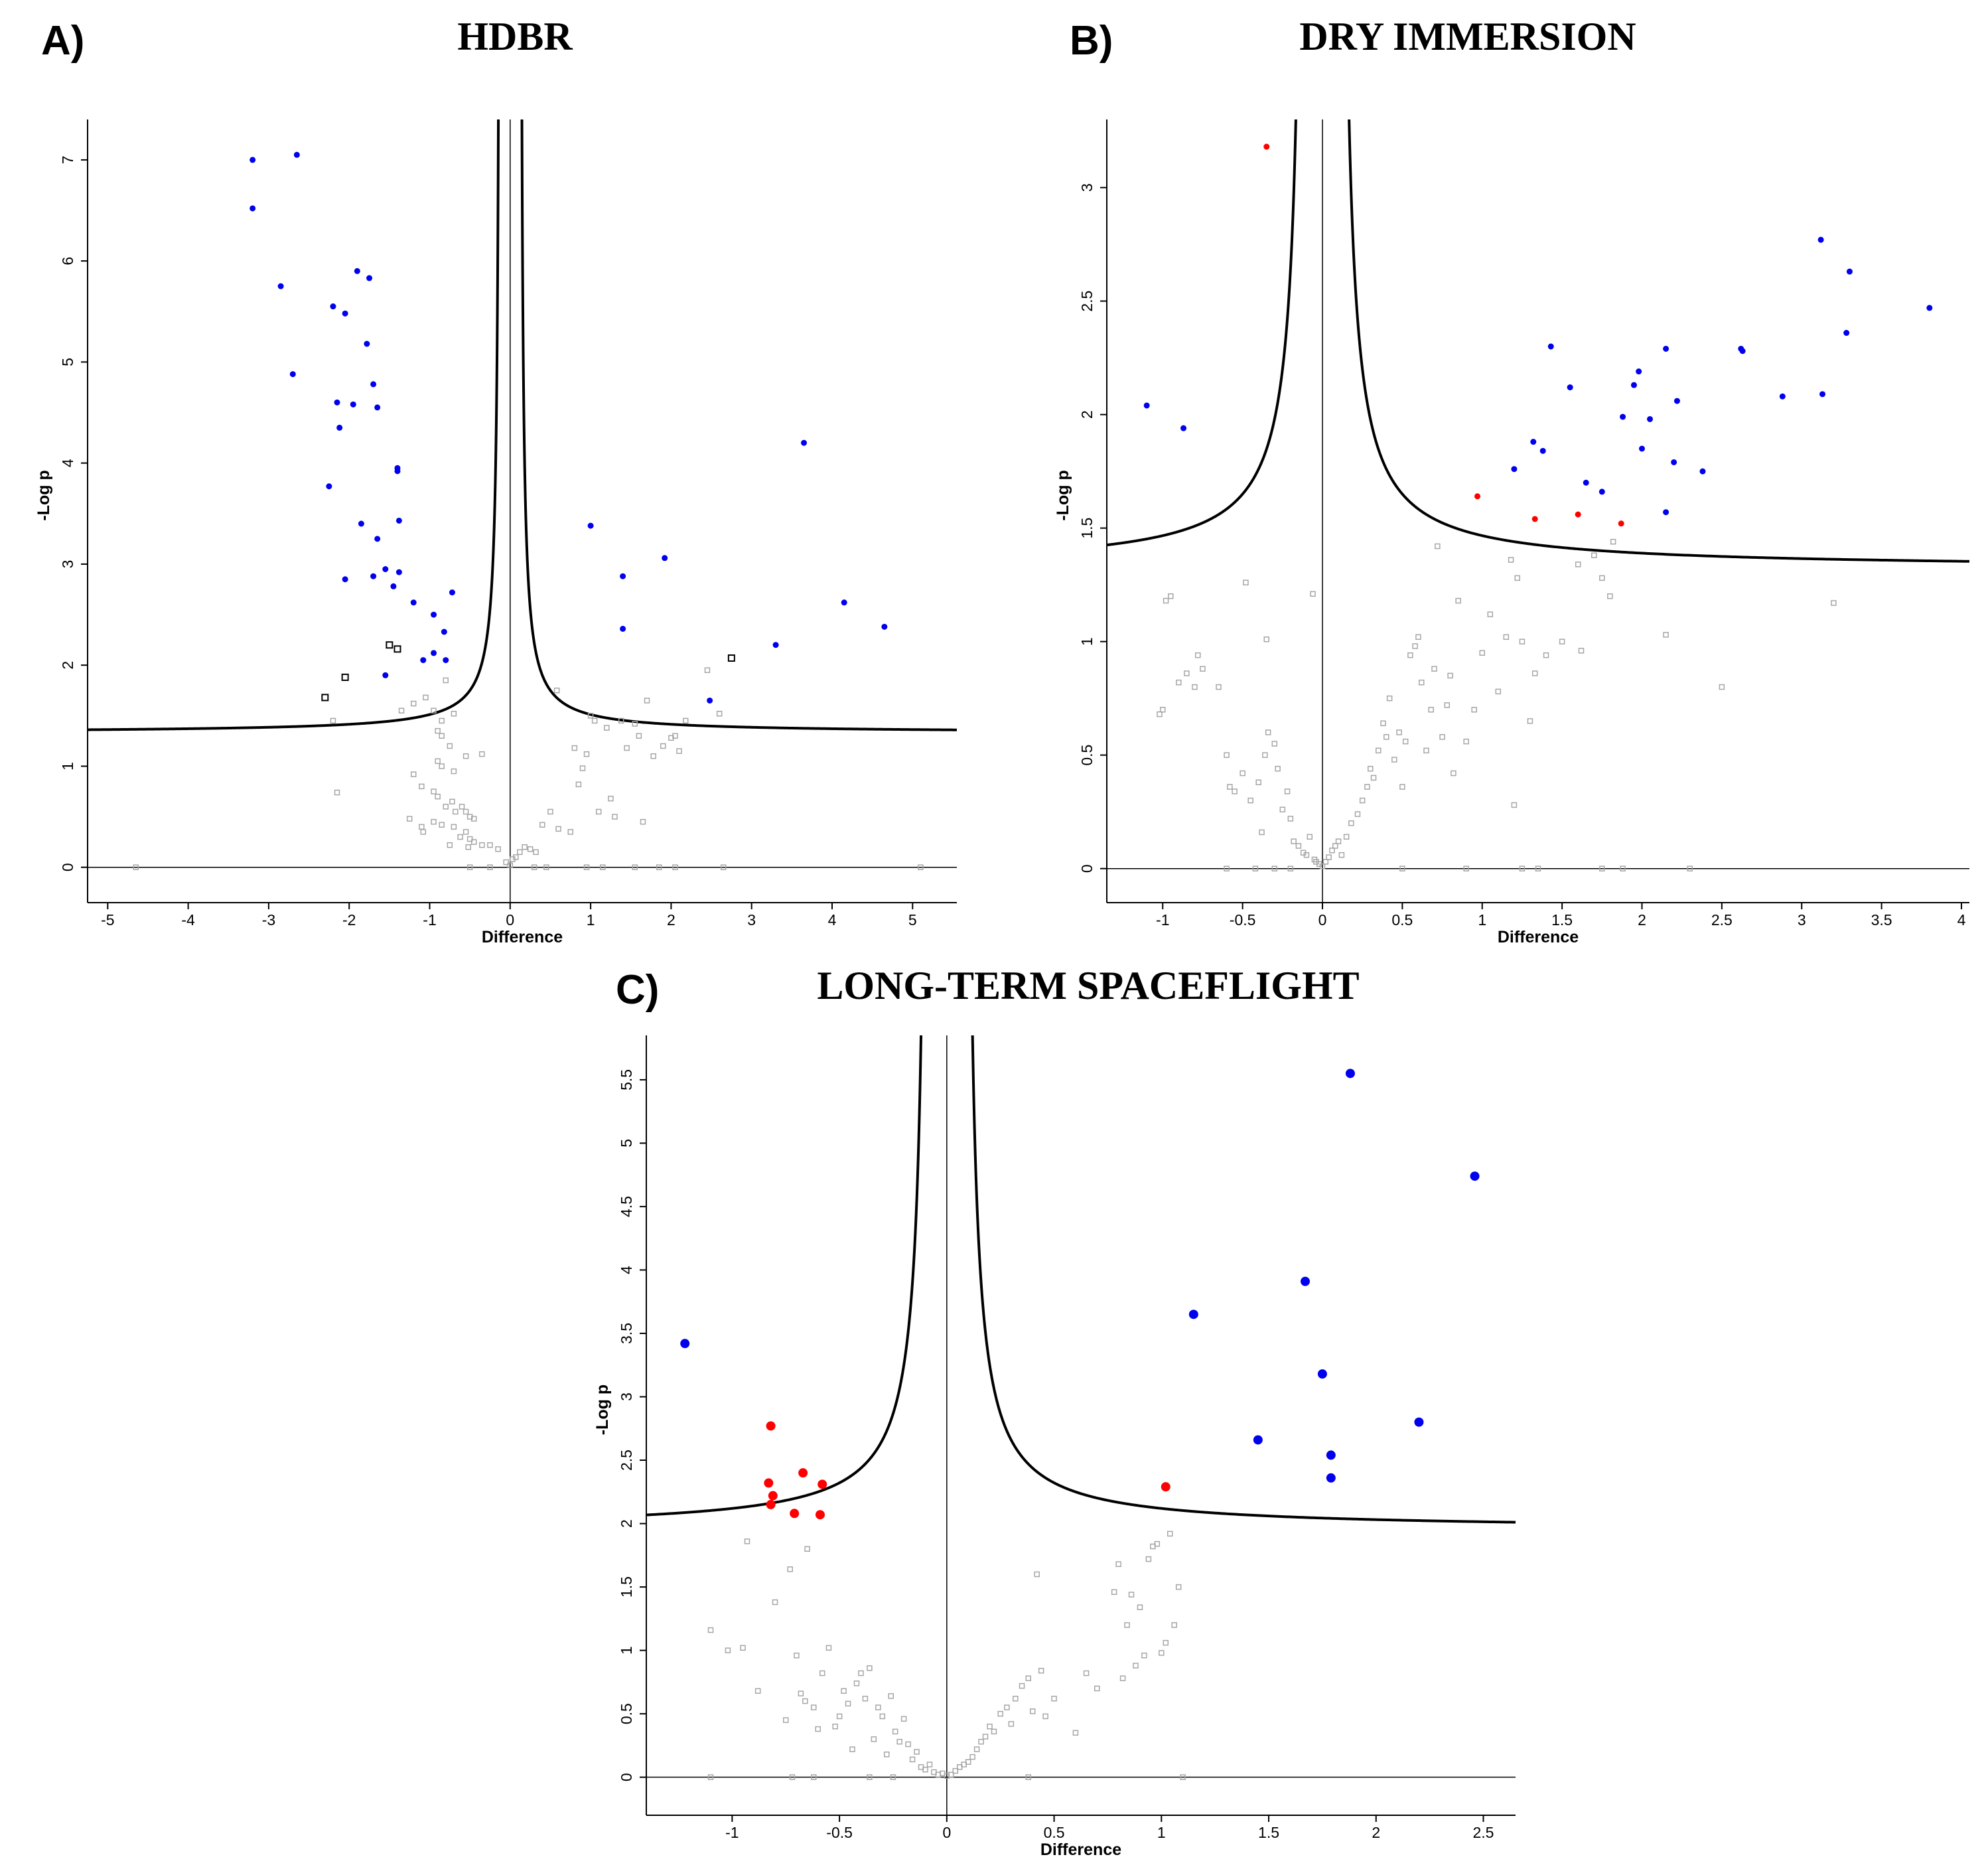 This screenshot has width=1988, height=1869. I want to click on y-tick-label: 5.5, so click(626, 1079).